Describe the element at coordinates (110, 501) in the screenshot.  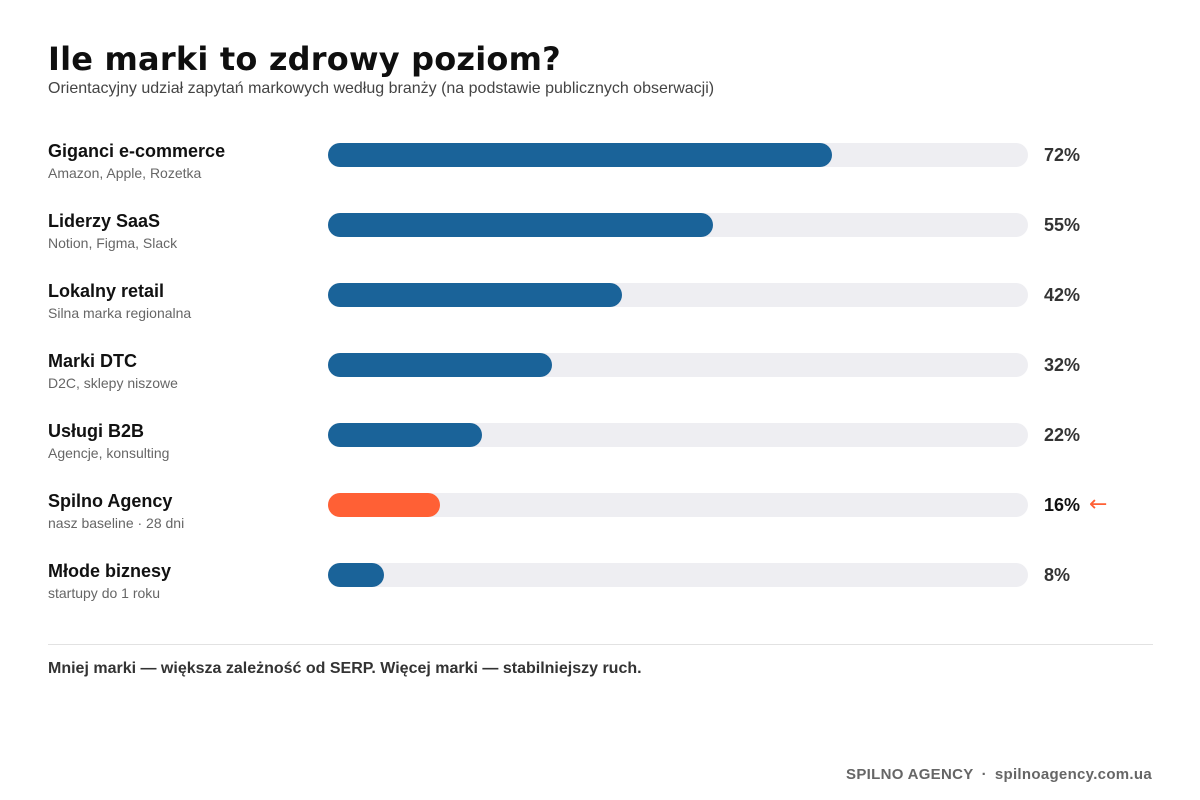
I see `bar-label: Spilno Agency` at that location.